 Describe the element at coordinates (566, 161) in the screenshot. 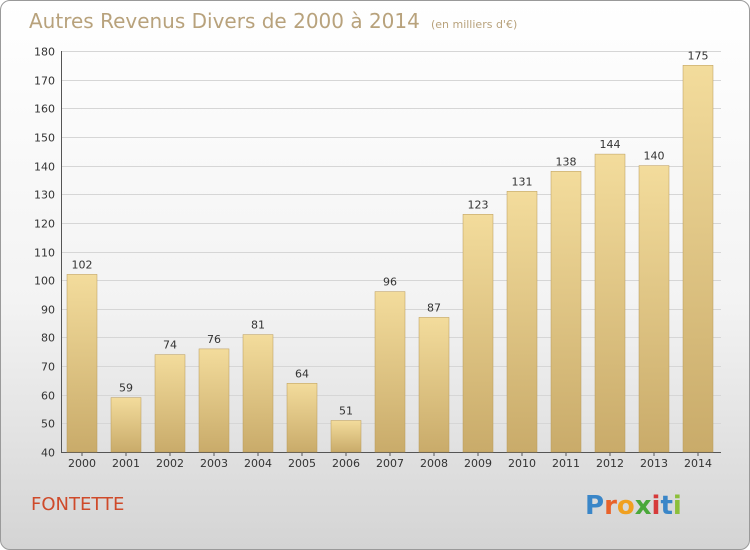

I see `bar-value-label: 138` at that location.